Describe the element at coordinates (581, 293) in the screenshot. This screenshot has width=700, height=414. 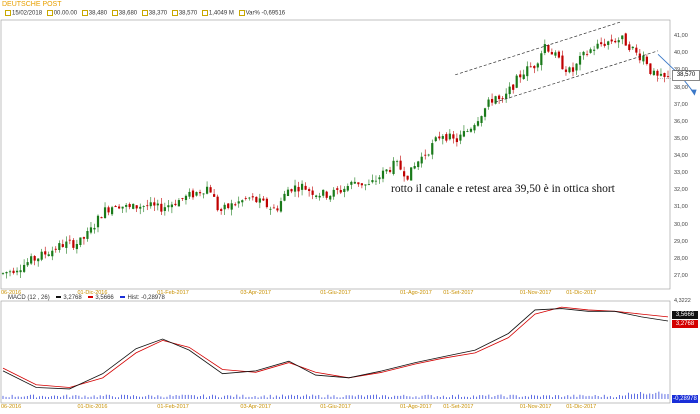
I see `x-tick-label: 01-Dic-2017` at that location.